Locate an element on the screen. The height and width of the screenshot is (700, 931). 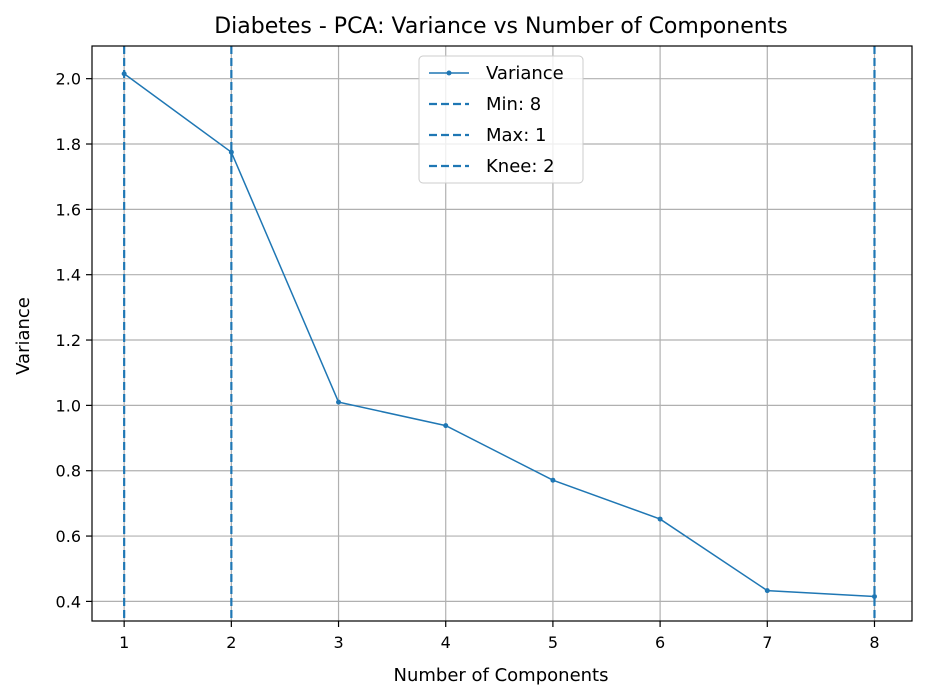
y-tick-label: 1.2 is located at coordinates (68, 340).